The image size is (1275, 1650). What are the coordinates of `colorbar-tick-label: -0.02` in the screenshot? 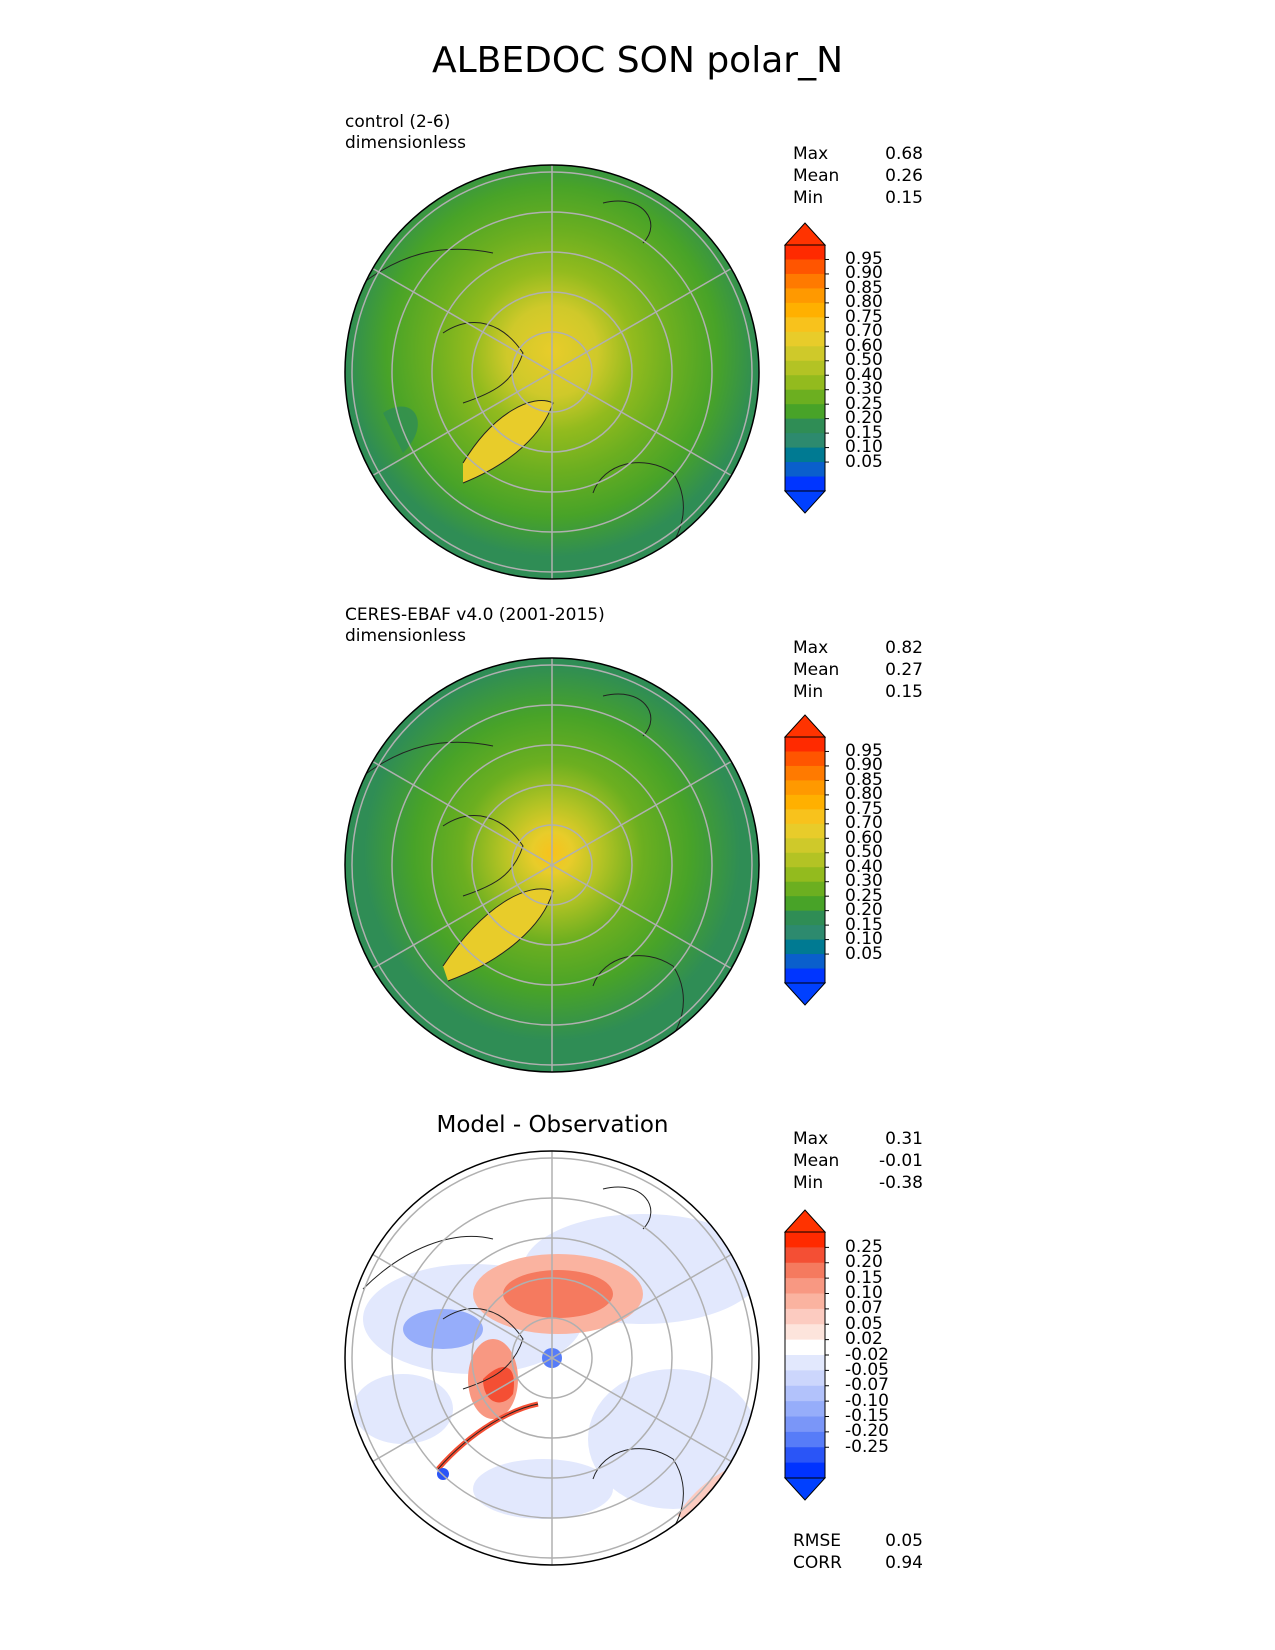 It's located at (867, 1354).